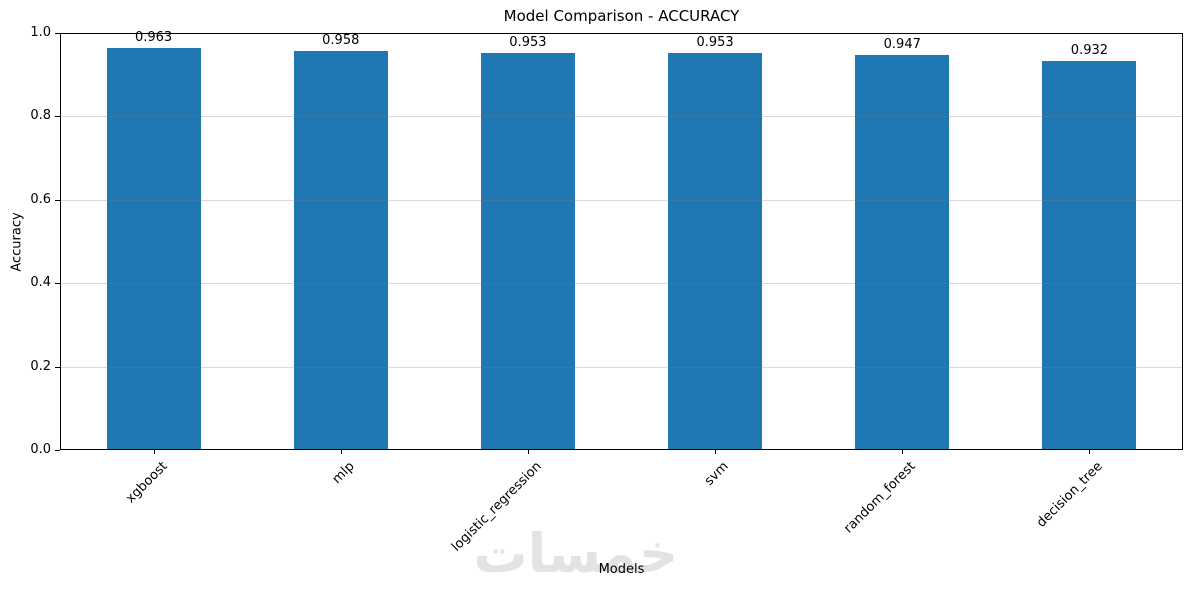 The image size is (1189, 590). I want to click on bar-random_forest, so click(902, 252).